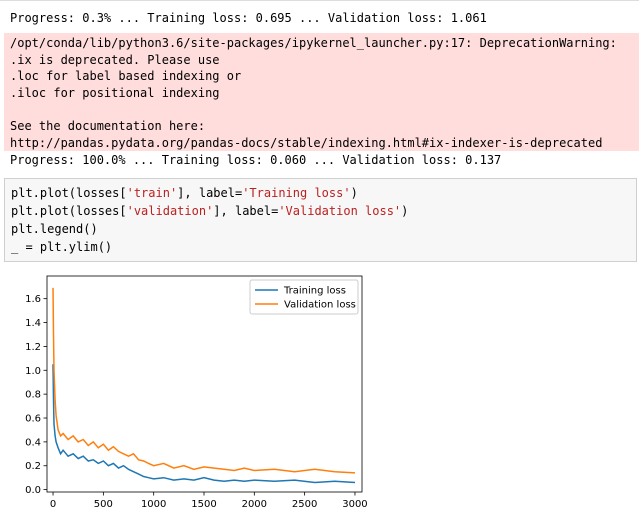 The width and height of the screenshot is (639, 522). I want to click on warning-line: .ix is deprecated. Please use, so click(115, 59).